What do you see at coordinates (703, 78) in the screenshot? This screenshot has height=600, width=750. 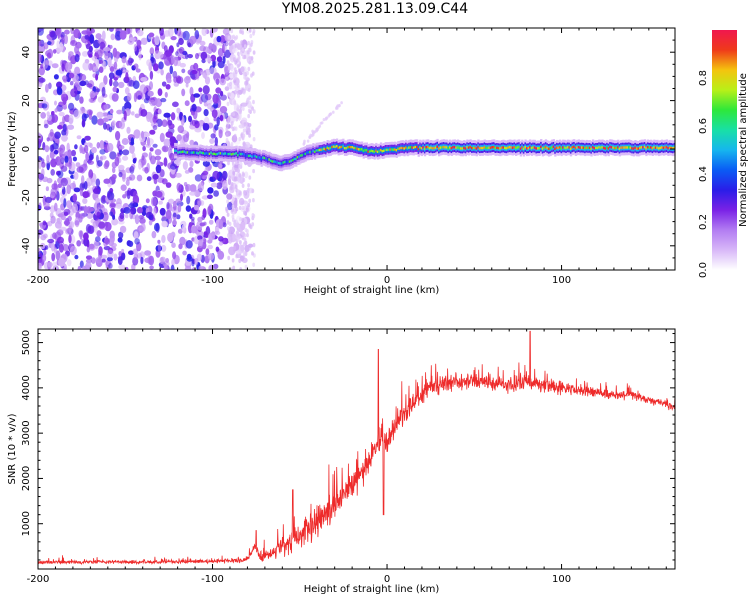 I see `colorbar-tick-label: 0.8` at bounding box center [703, 78].